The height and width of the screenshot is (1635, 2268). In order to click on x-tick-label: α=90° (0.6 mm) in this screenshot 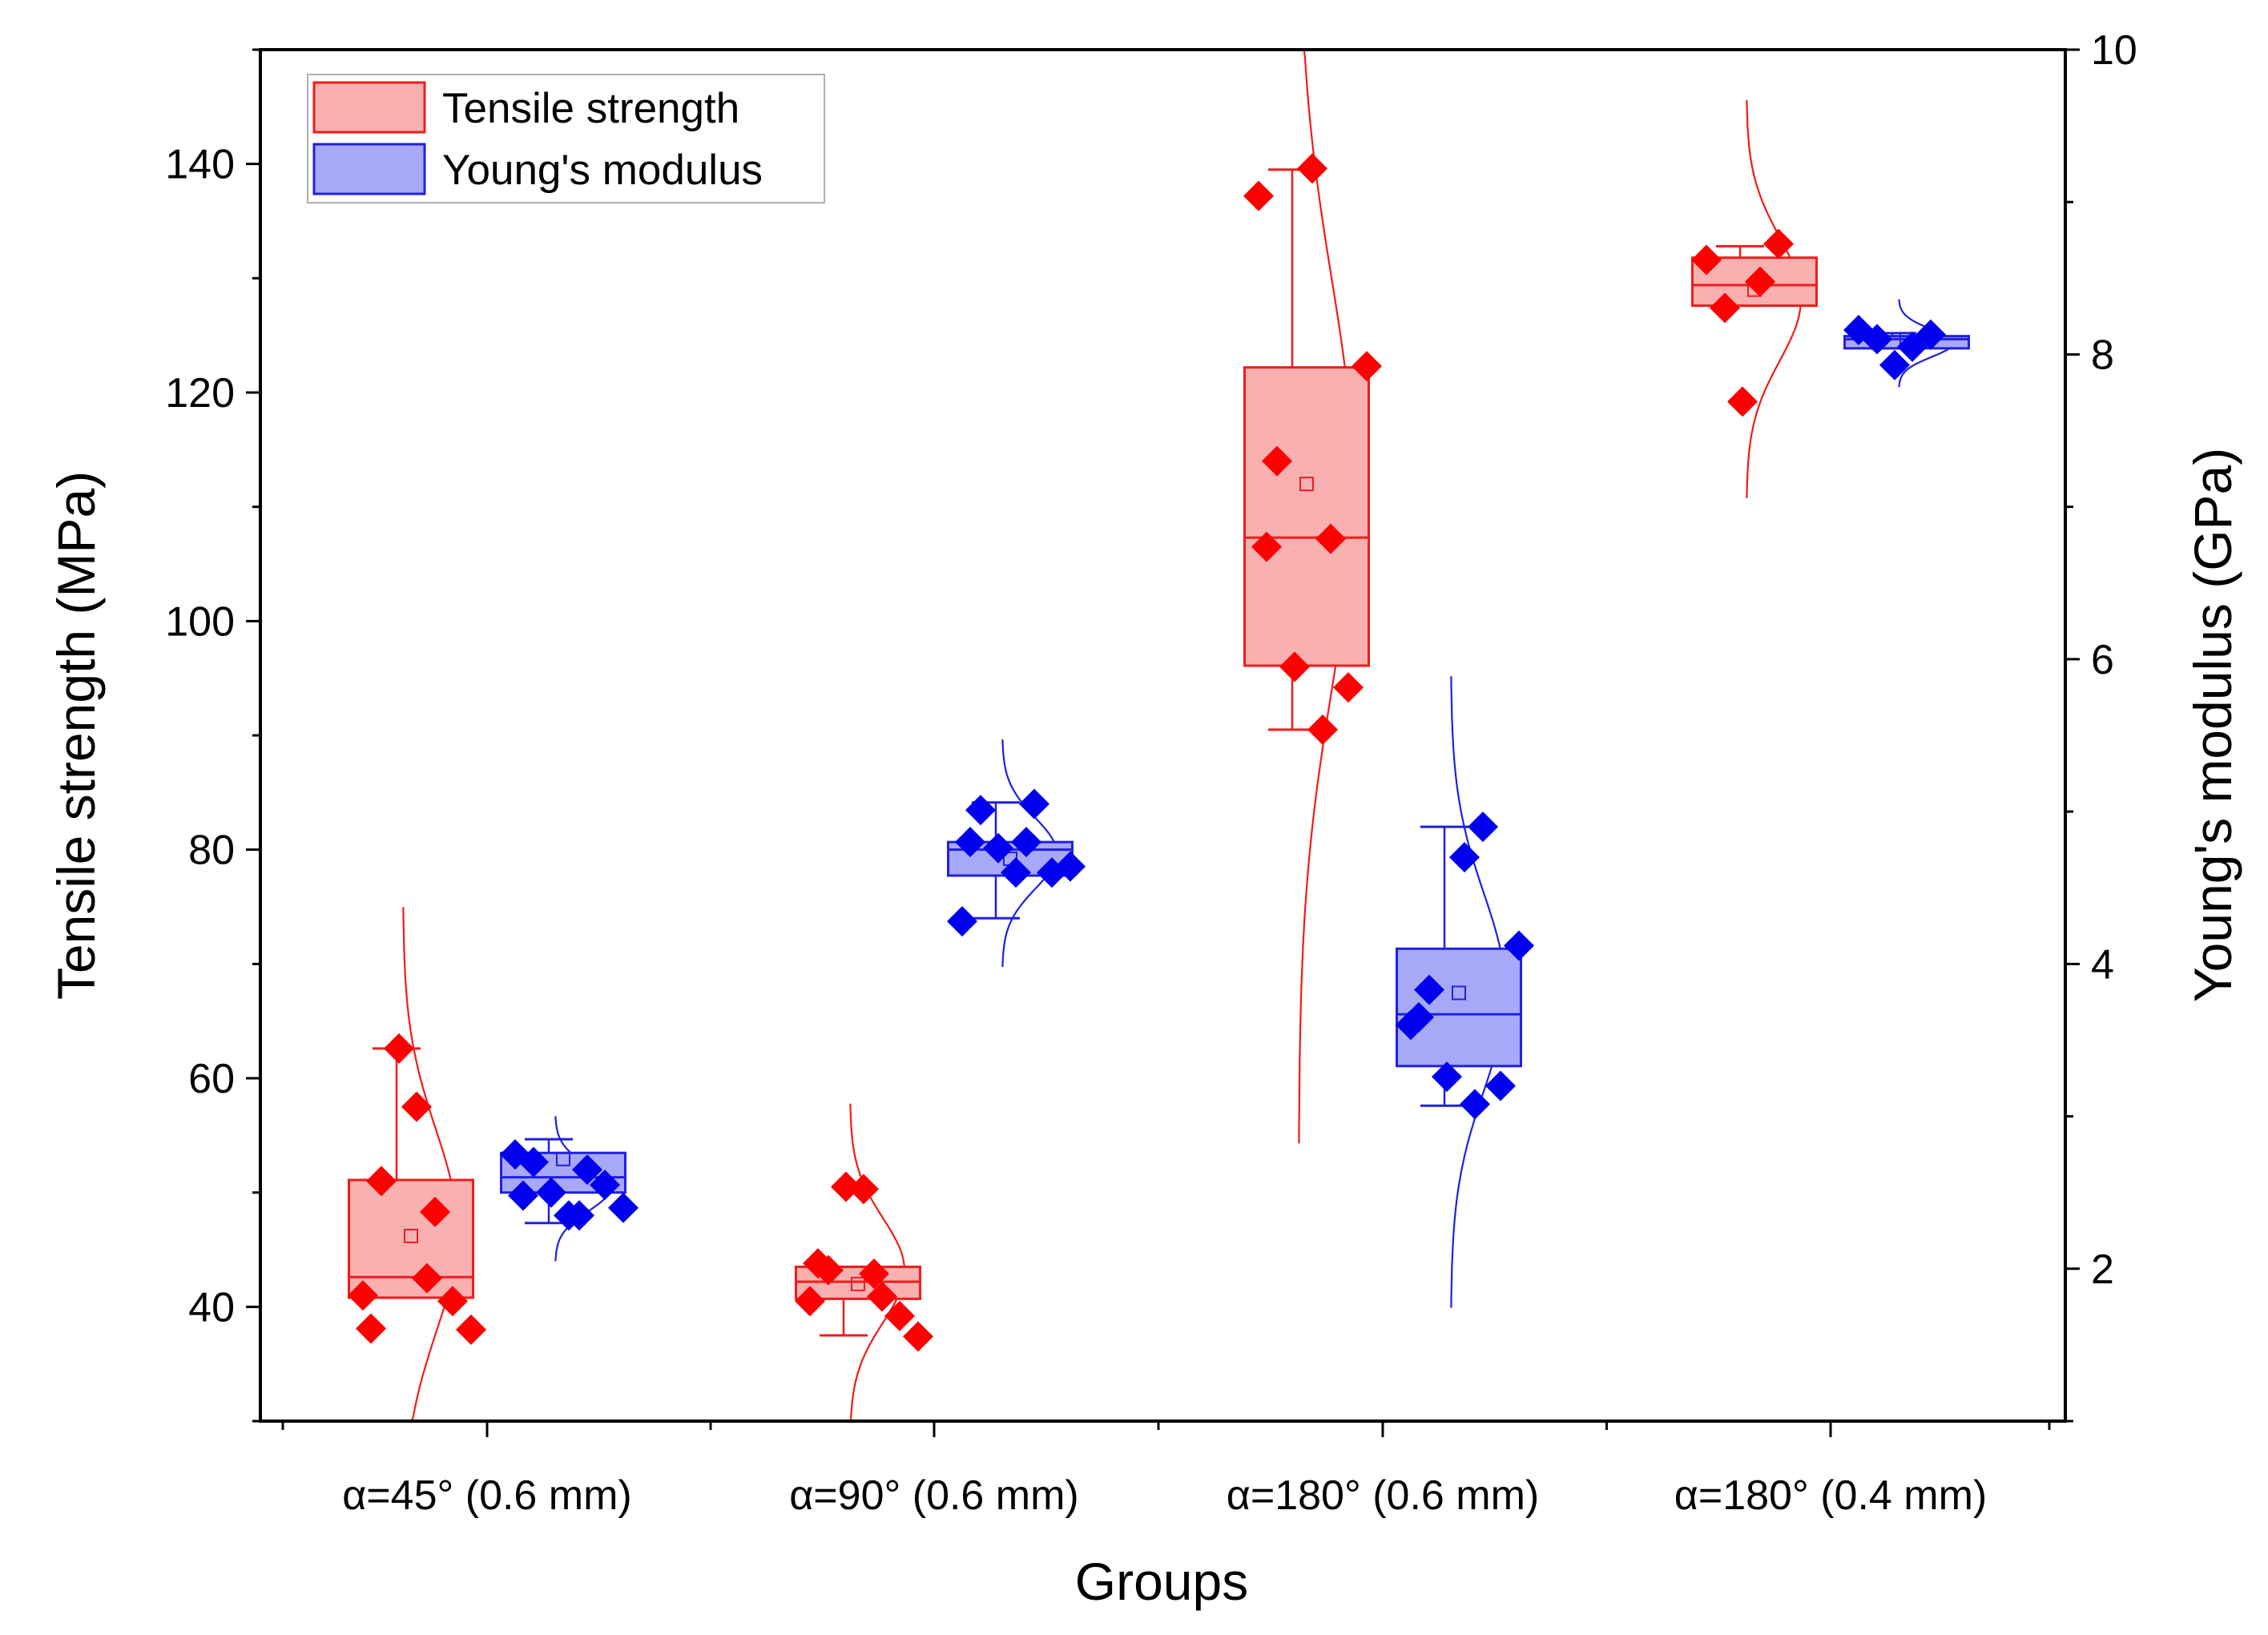, I will do `click(934, 1495)`.